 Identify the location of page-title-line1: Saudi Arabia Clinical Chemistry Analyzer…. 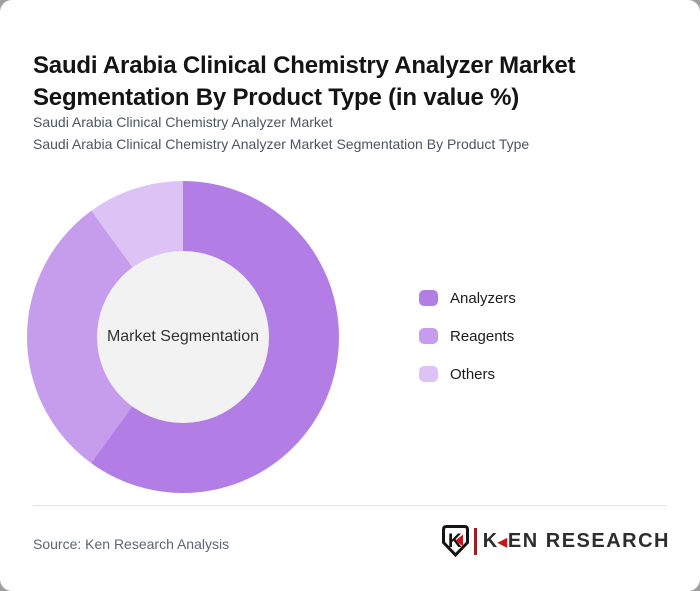
(304, 66).